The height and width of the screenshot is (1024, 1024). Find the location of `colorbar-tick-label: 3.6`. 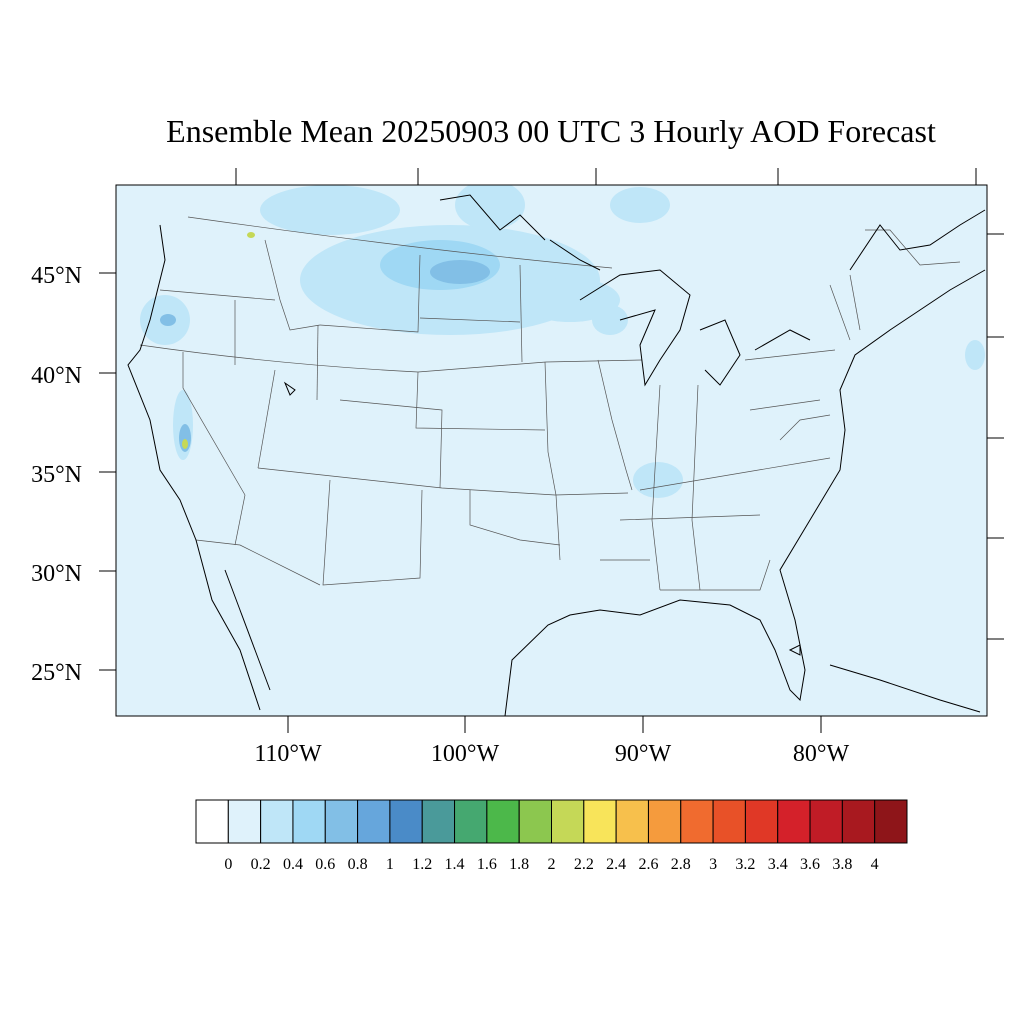

colorbar-tick-label: 3.6 is located at coordinates (810, 864).